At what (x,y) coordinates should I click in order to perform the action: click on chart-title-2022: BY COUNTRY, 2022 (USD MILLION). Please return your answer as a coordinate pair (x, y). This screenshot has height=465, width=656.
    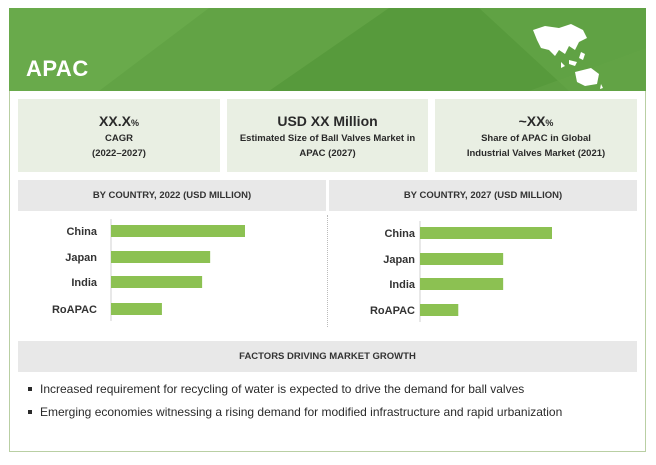
    Looking at the image, I should click on (172, 195).